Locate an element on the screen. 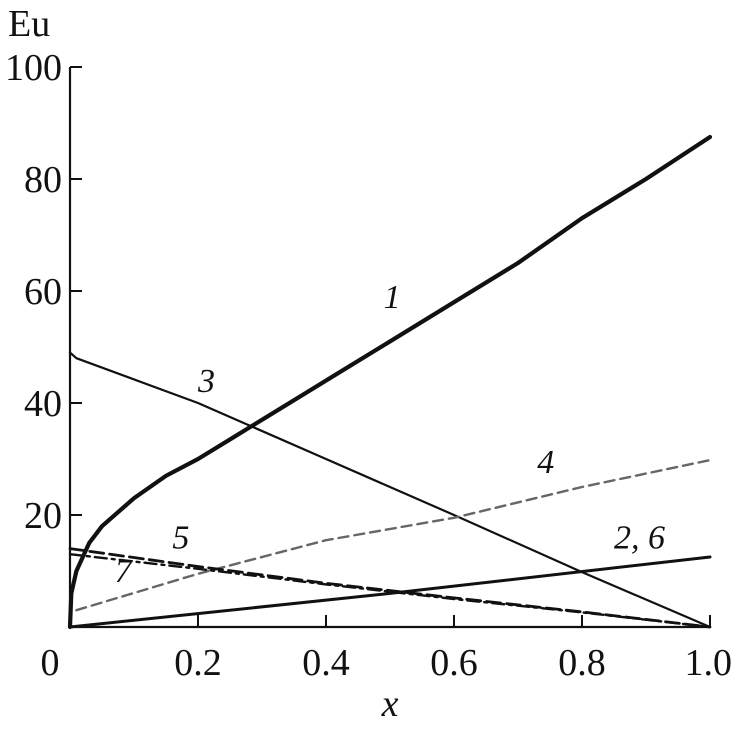 Image resolution: width=735 pixels, height=729 pixels. x-tick-label: 0.2 is located at coordinates (198, 663).